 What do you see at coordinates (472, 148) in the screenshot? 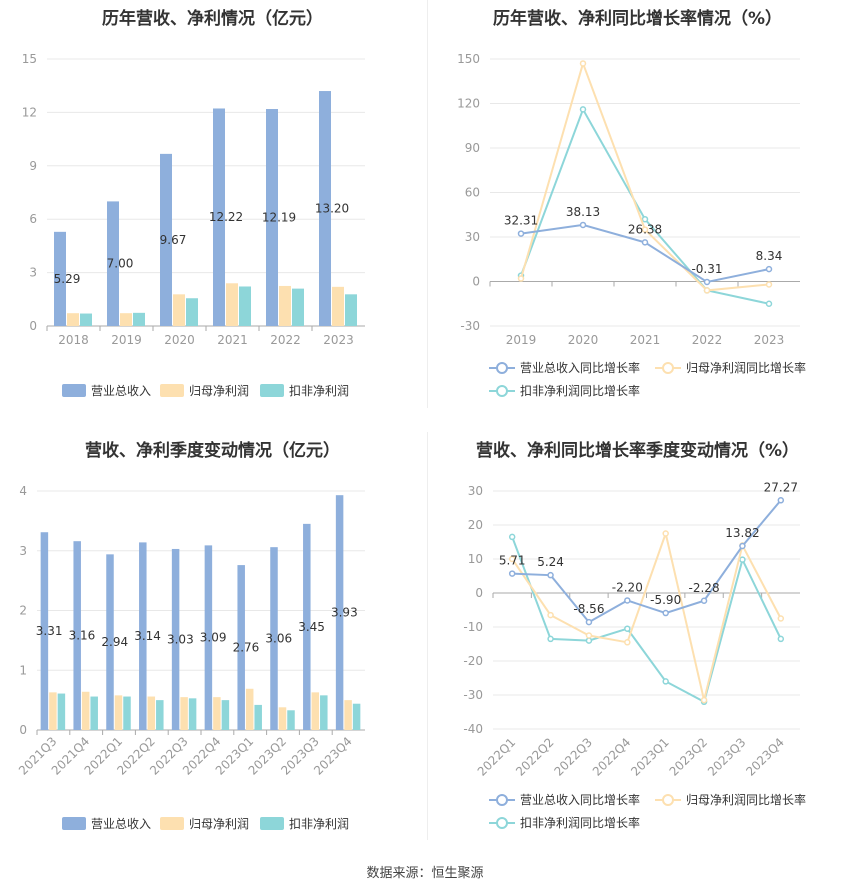
I see `y-tick-label: 90` at bounding box center [472, 148].